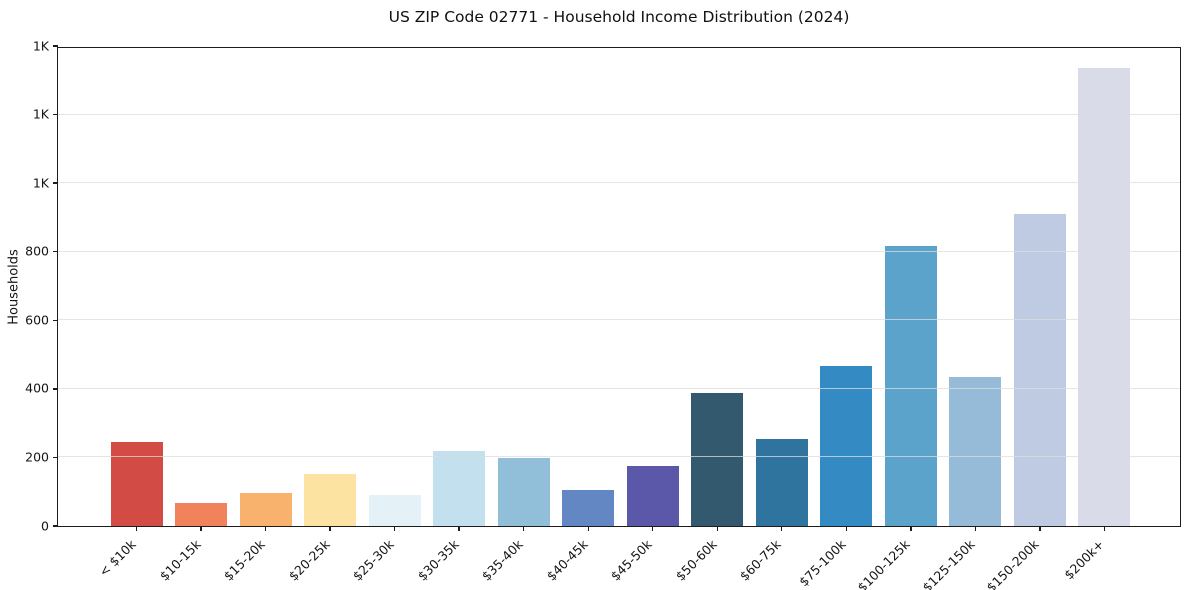 Image resolution: width=1189 pixels, height=590 pixels. What do you see at coordinates (45, 525) in the screenshot?
I see `y-tick-label: 0` at bounding box center [45, 525].